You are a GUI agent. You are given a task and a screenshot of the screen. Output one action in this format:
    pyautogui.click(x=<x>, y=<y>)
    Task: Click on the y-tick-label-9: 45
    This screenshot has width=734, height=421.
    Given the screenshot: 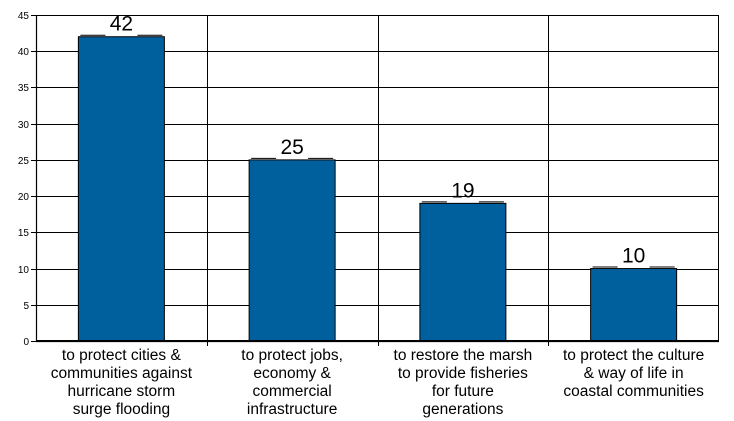 What is the action you would take?
    pyautogui.click(x=24, y=16)
    